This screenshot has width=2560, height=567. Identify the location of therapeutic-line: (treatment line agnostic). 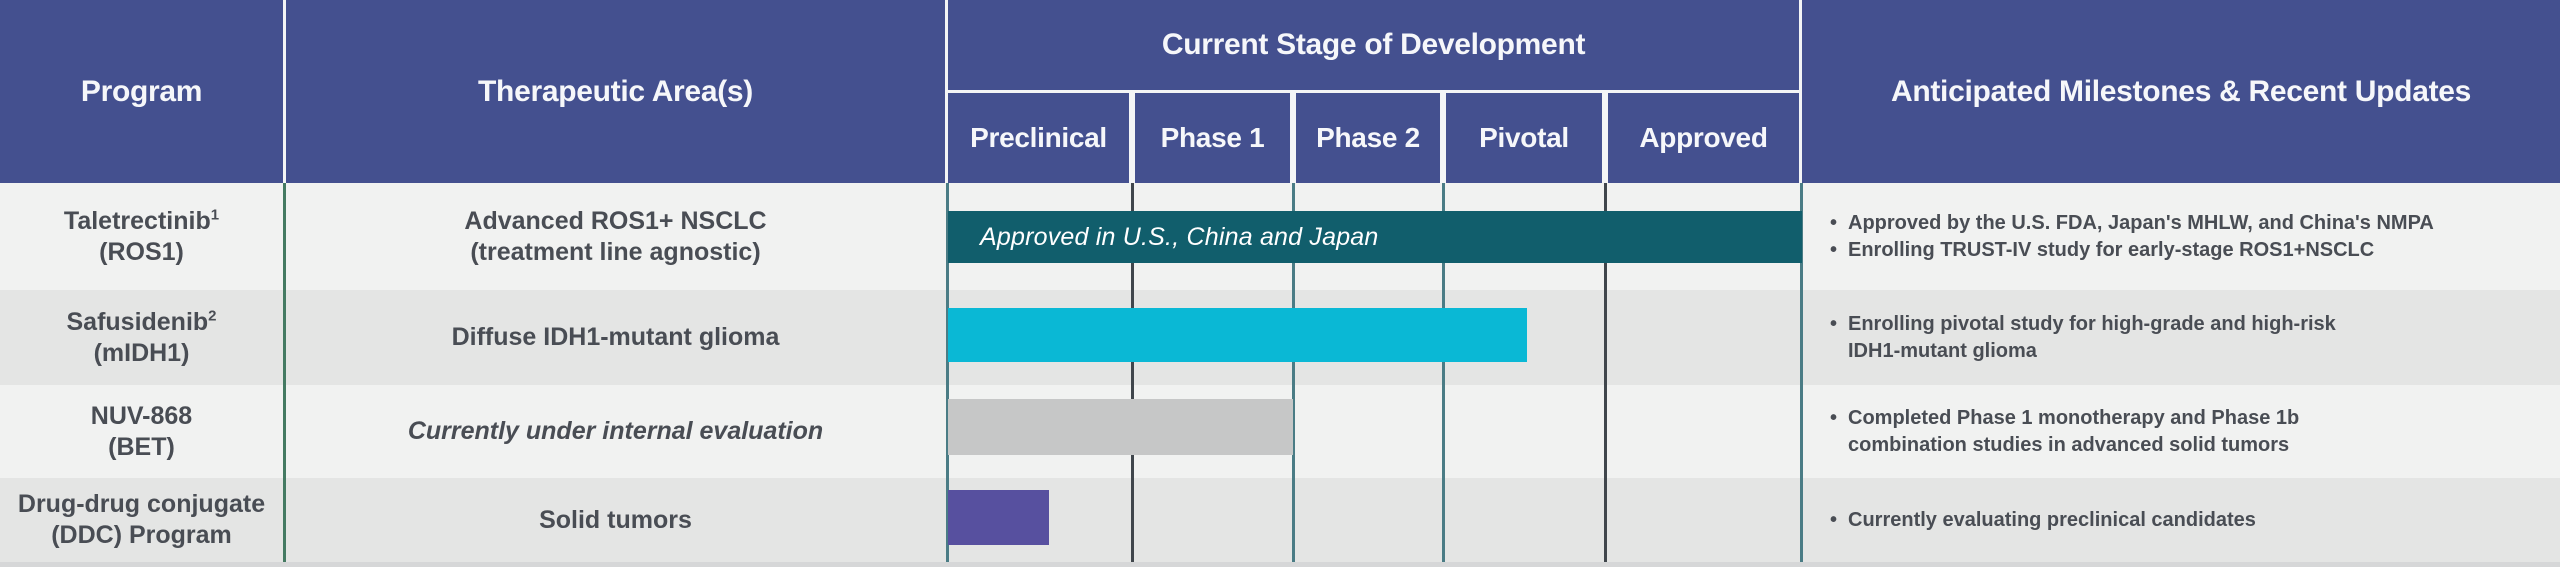
(615, 251).